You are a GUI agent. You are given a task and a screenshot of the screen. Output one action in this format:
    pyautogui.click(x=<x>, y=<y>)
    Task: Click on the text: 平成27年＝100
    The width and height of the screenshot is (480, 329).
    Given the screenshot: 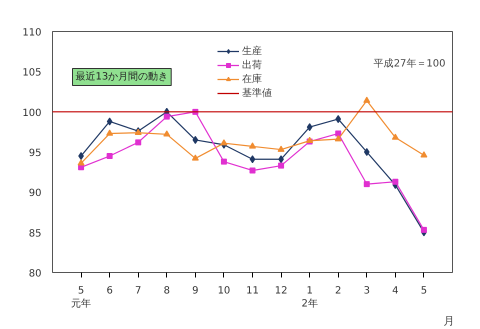 What is the action you would take?
    pyautogui.click(x=410, y=64)
    